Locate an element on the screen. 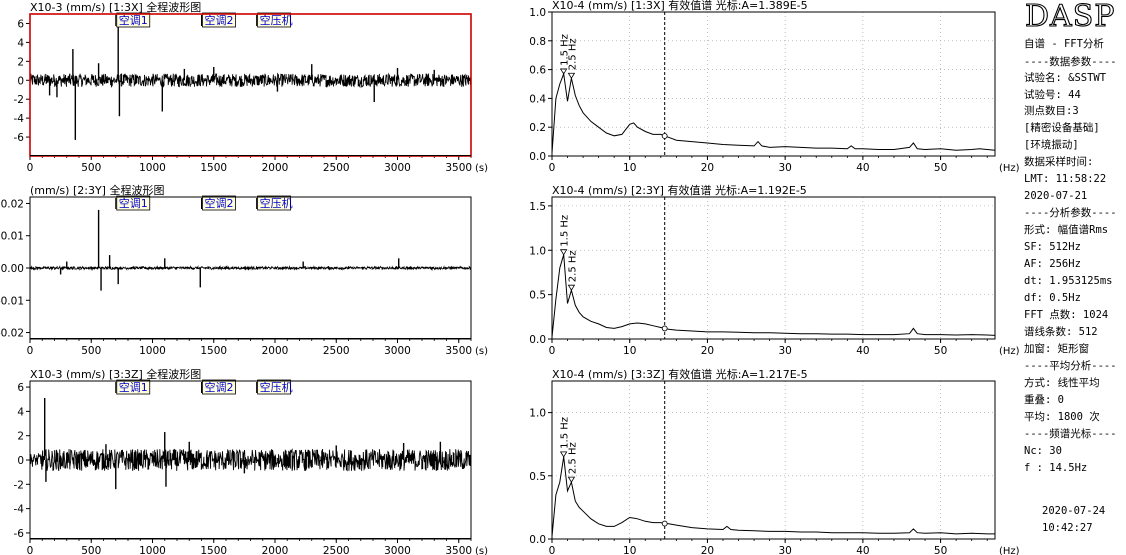 This screenshot has width=1126, height=555. panel-line: 谱线条数: 512 is located at coordinates (1061, 332).